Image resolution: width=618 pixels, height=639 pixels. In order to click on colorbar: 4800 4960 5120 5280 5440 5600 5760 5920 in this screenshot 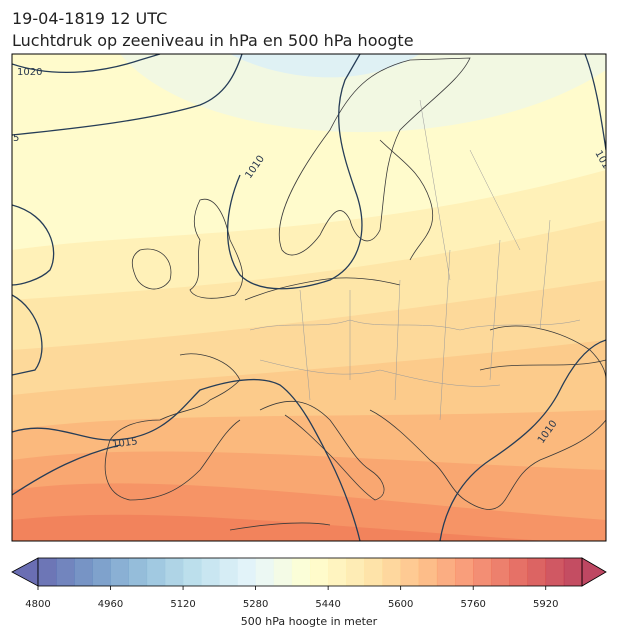, I will do `click(309, 583)`.